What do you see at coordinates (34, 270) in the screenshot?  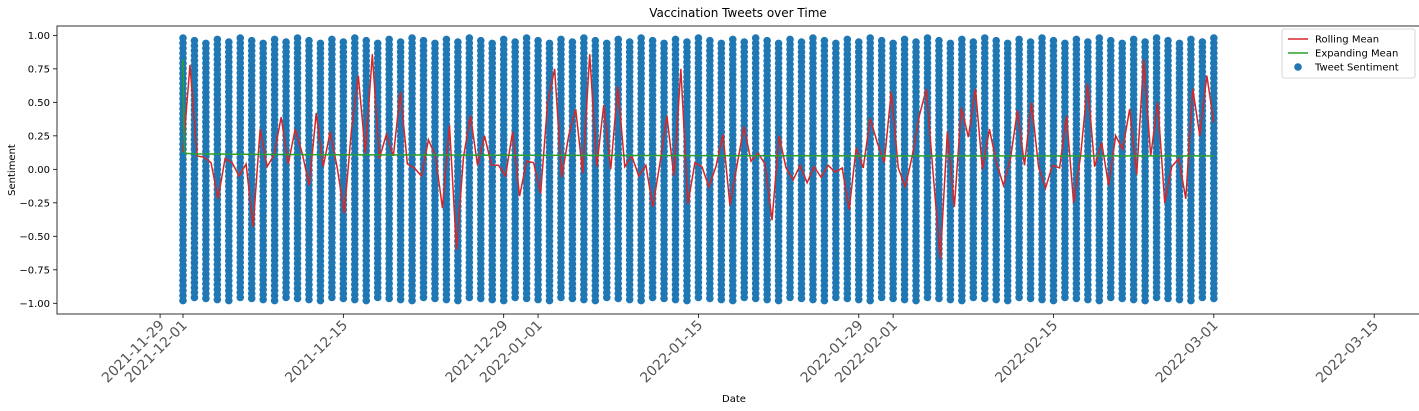 I see `y-tick-label: −0.75` at bounding box center [34, 270].